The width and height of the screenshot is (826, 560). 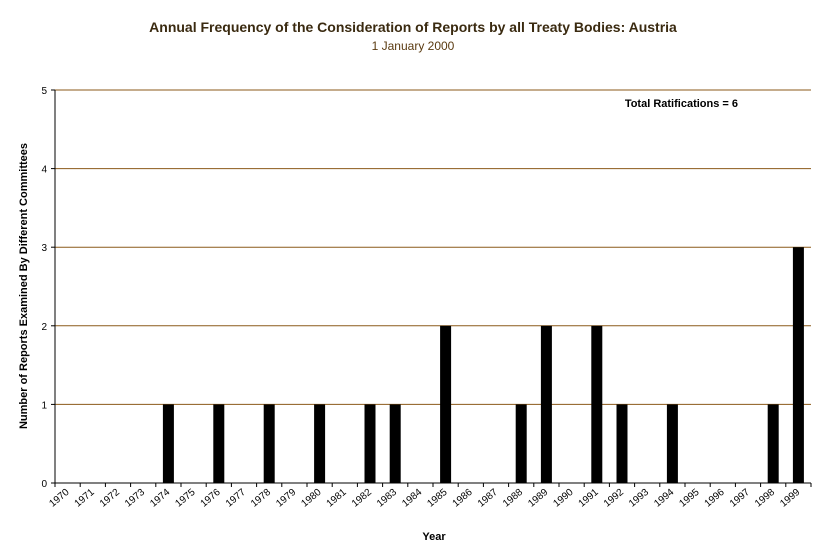 What do you see at coordinates (387, 498) in the screenshot?
I see `x-tick-label: 1983` at bounding box center [387, 498].